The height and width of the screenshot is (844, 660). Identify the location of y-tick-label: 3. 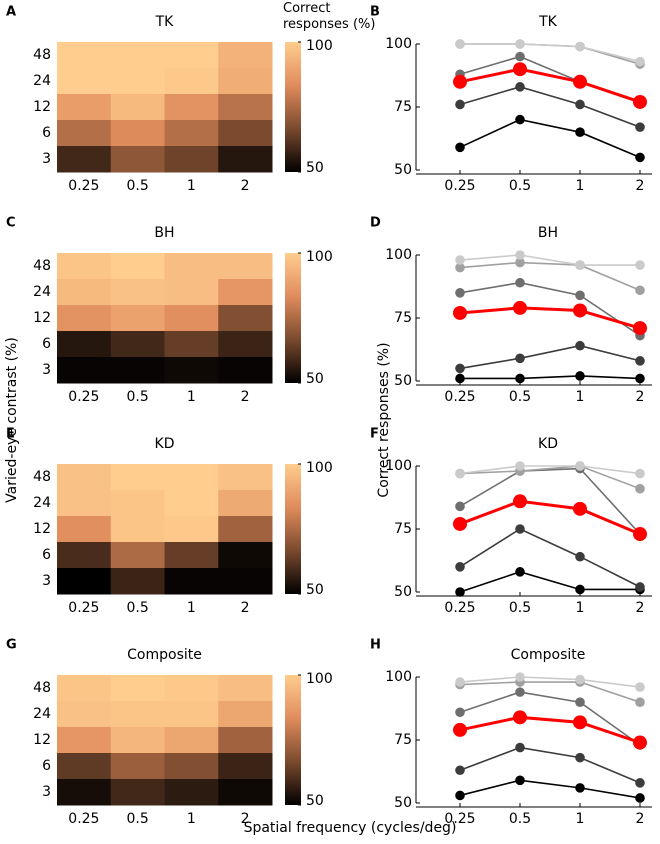
(46, 581).